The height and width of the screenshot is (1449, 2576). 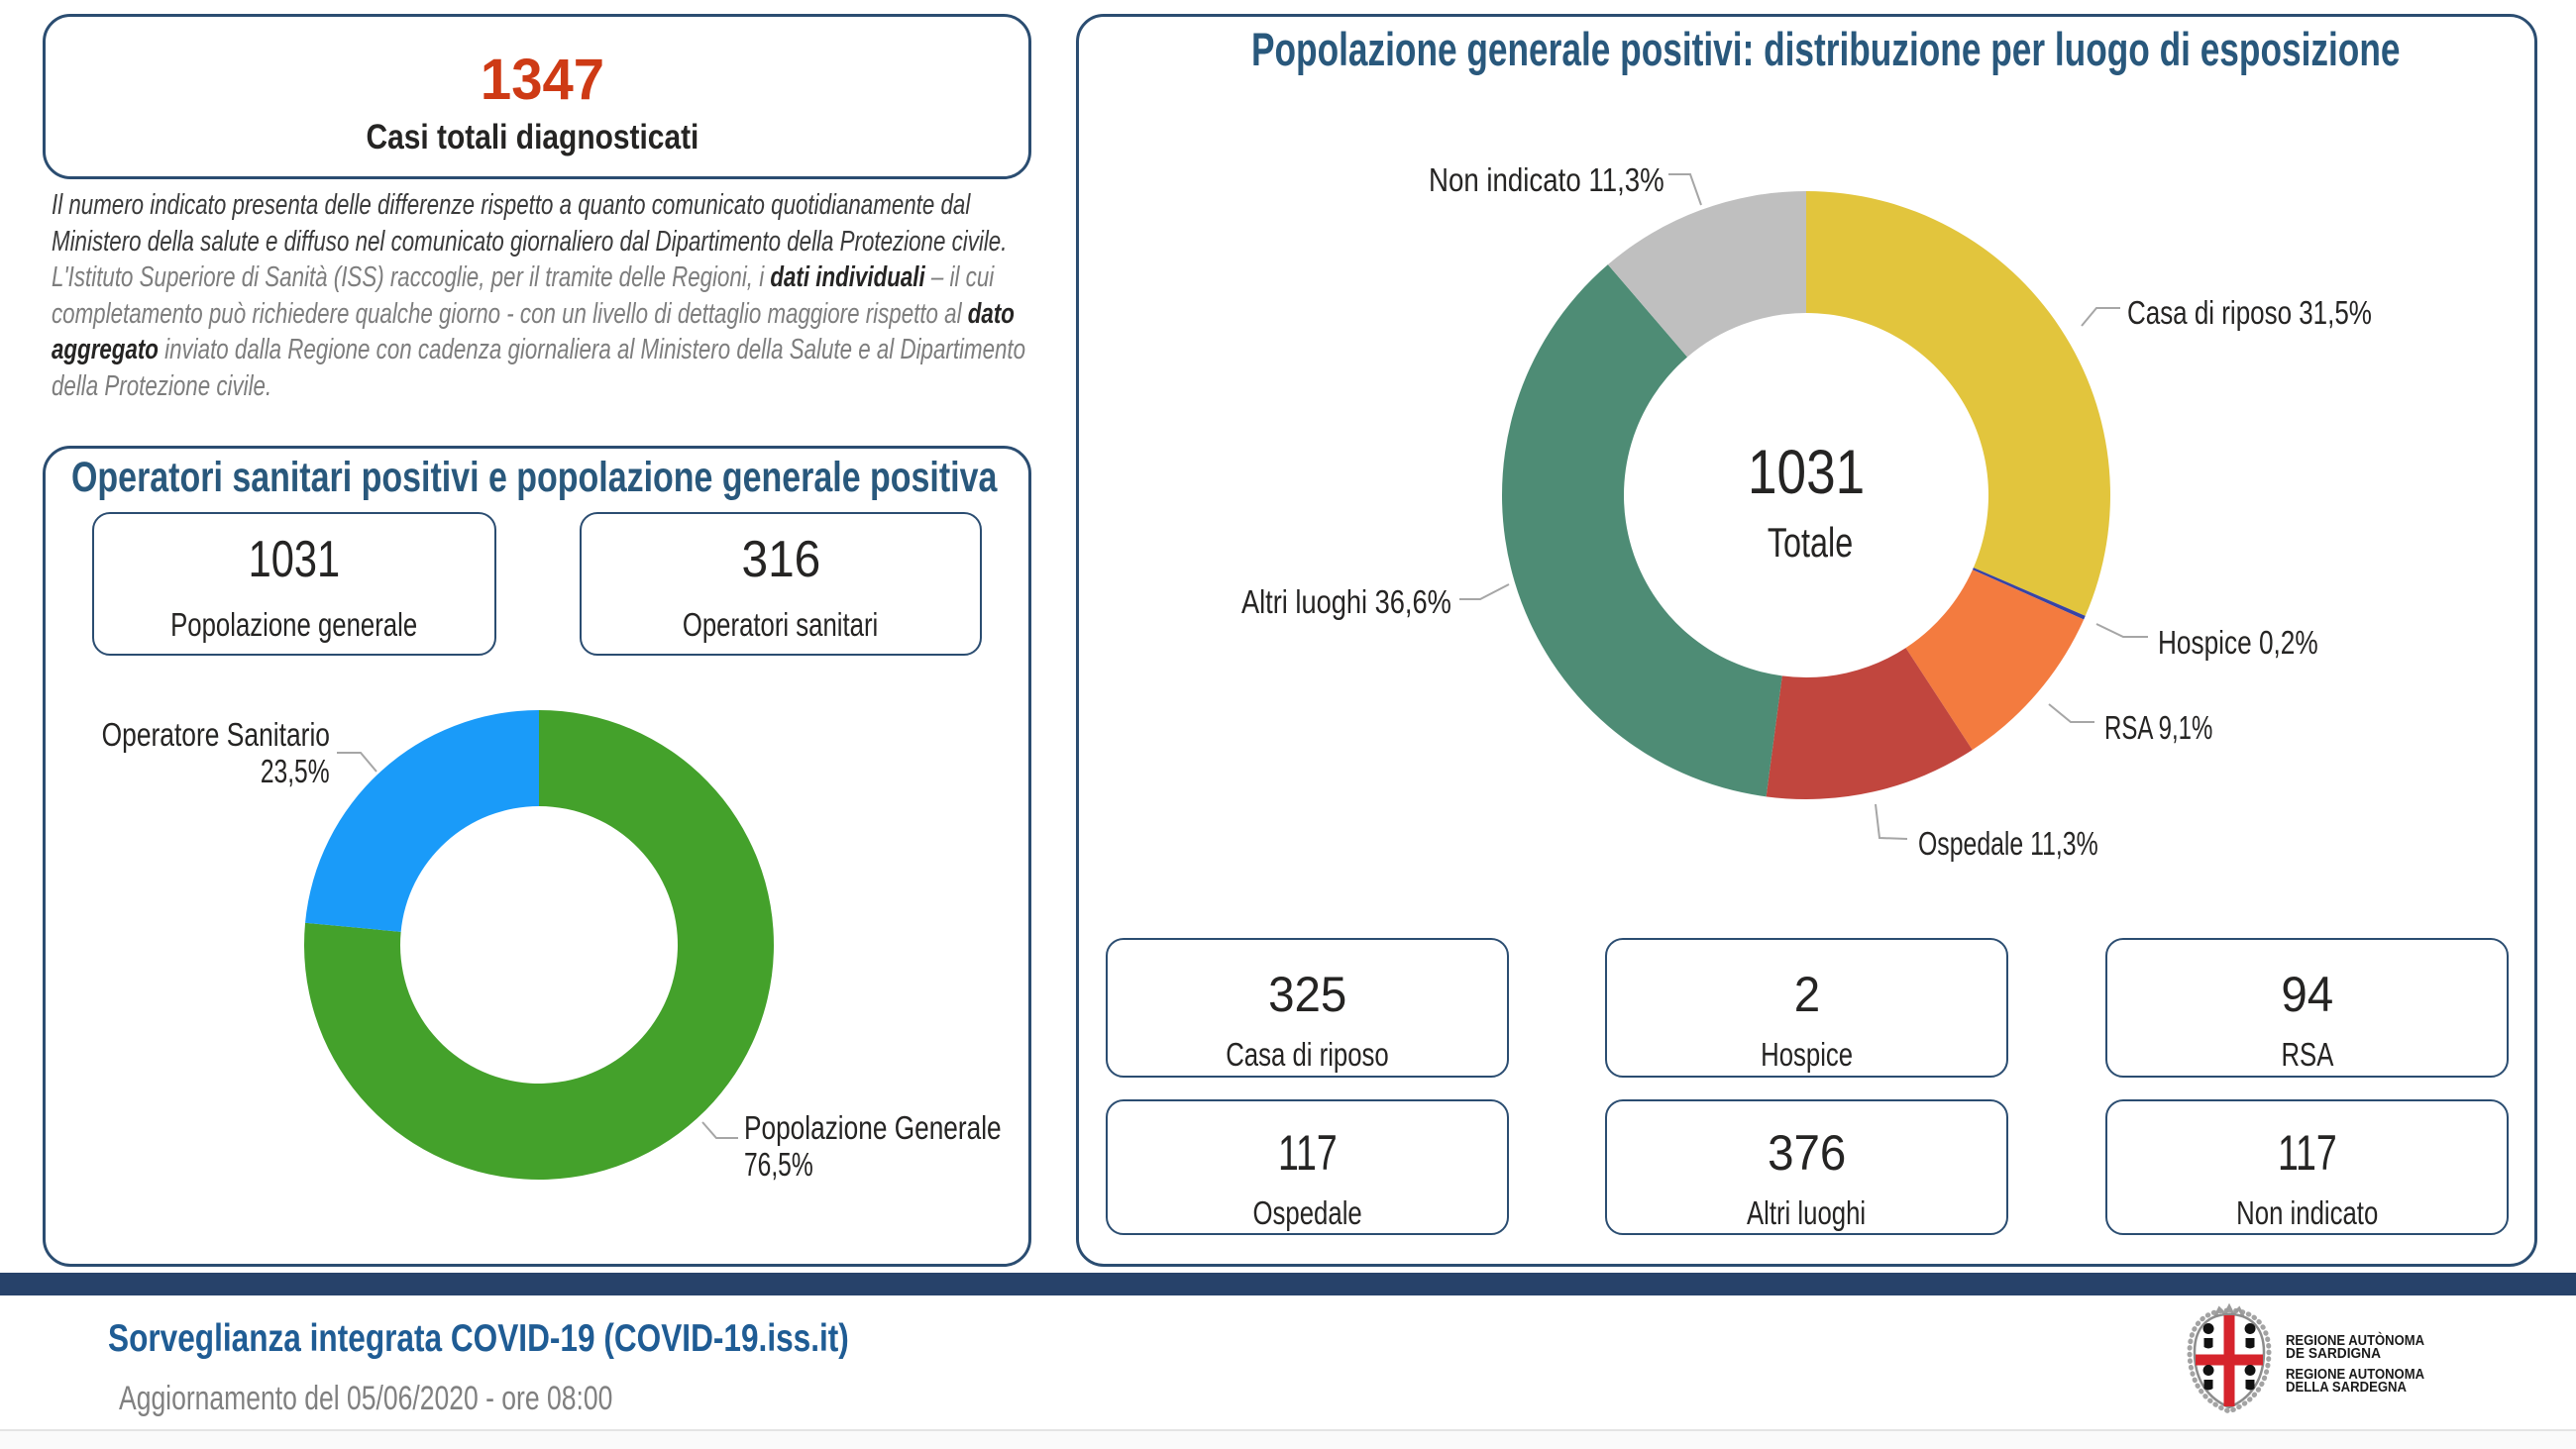 I want to click on svg-text: REGIONE AUTÒNOMA, so click(x=2355, y=1340).